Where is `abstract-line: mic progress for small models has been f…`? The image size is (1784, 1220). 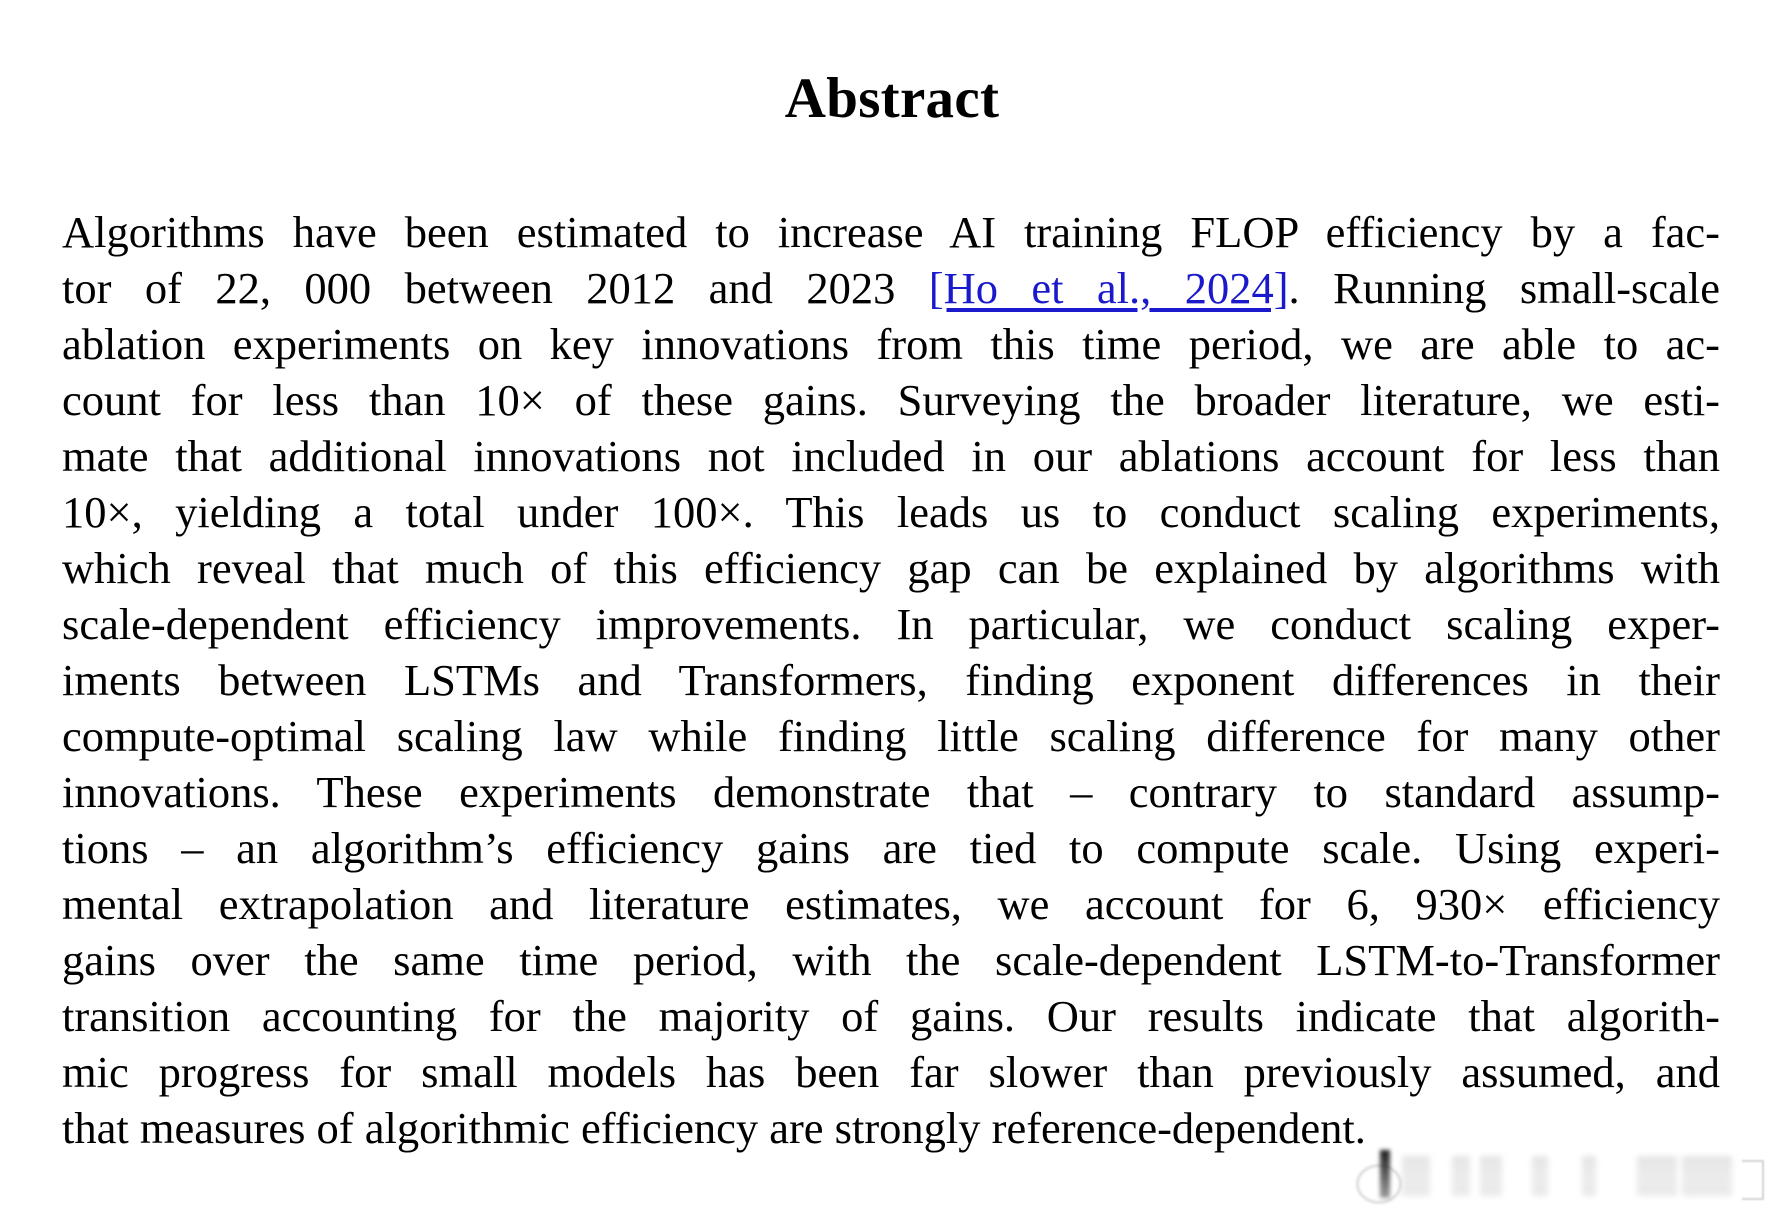 abstract-line: mic progress for small models has been f… is located at coordinates (891, 1072).